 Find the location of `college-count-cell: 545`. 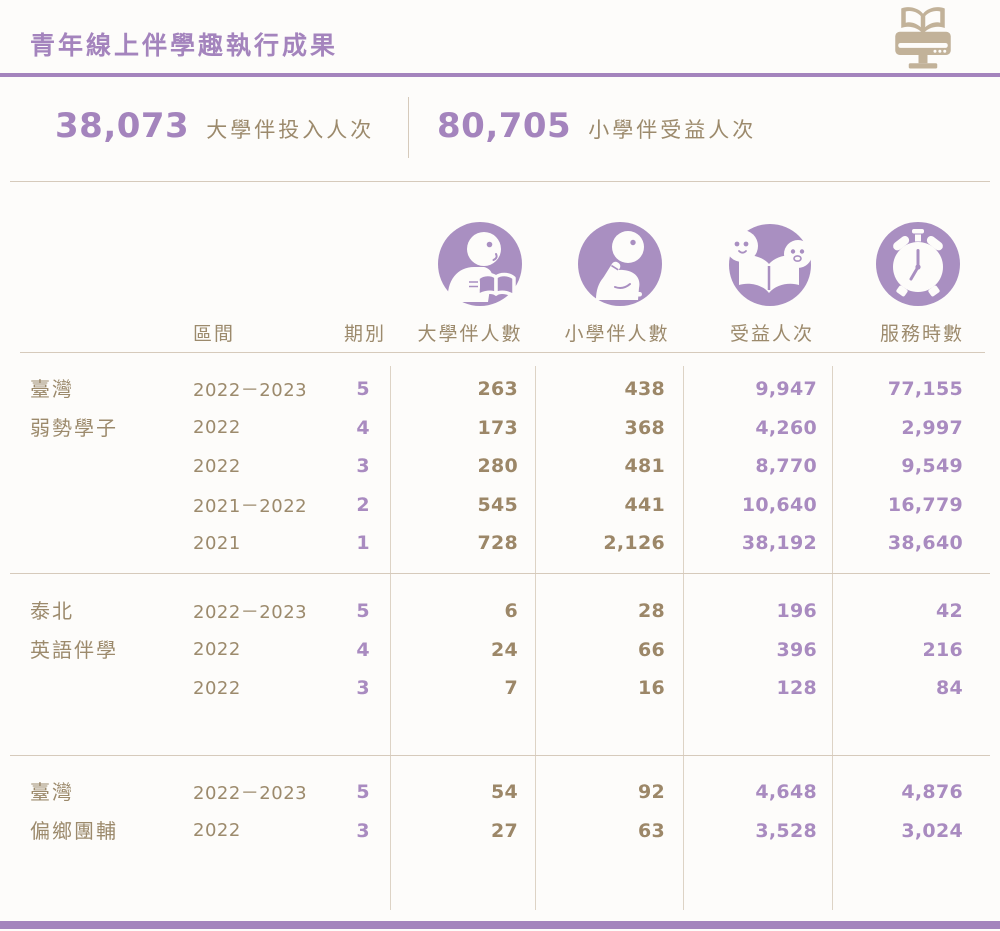

college-count-cell: 545 is located at coordinates (497, 504).